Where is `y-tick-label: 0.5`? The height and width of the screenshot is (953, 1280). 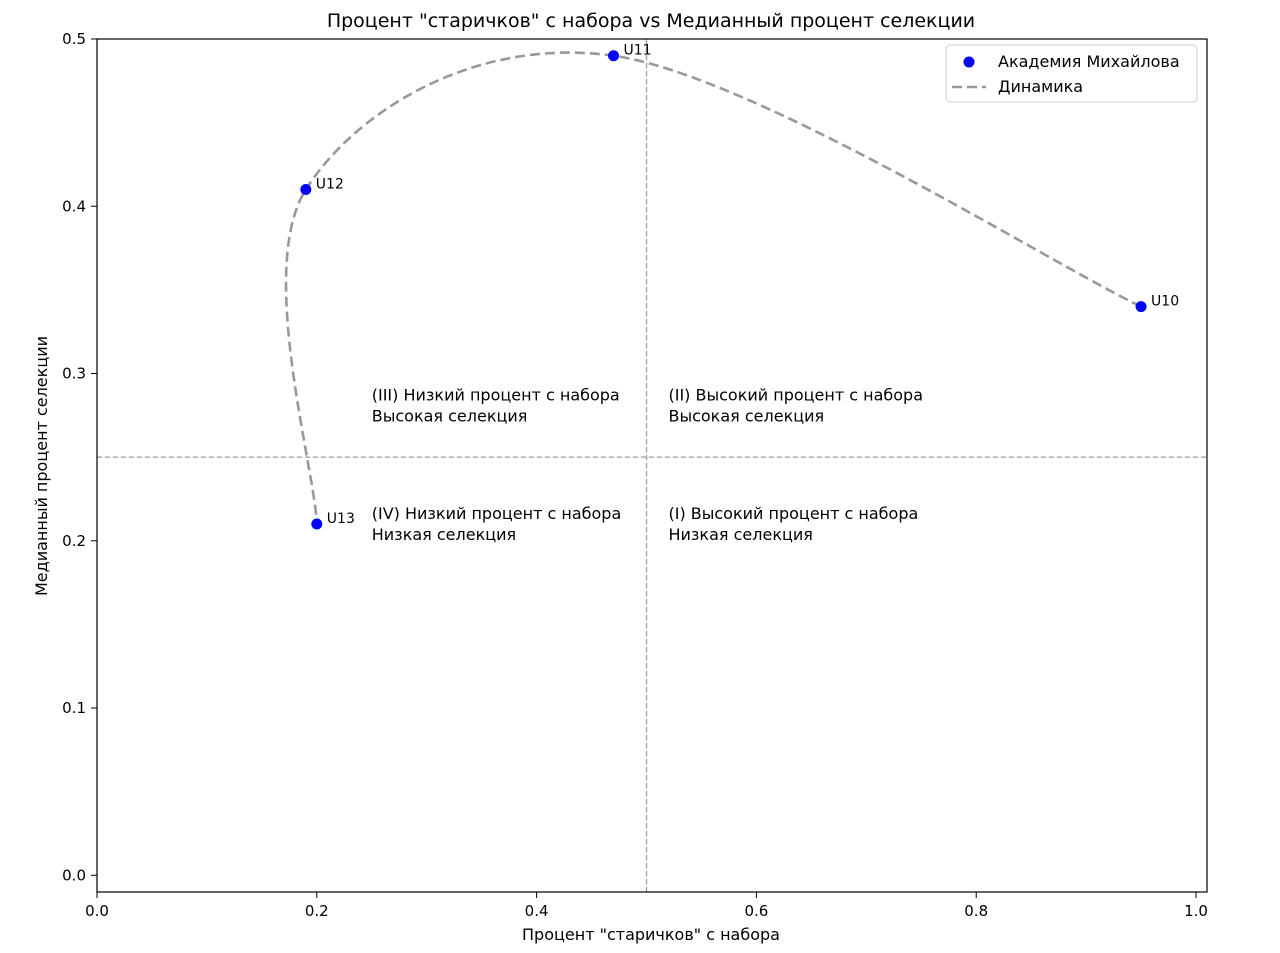 y-tick-label: 0.5 is located at coordinates (74, 39).